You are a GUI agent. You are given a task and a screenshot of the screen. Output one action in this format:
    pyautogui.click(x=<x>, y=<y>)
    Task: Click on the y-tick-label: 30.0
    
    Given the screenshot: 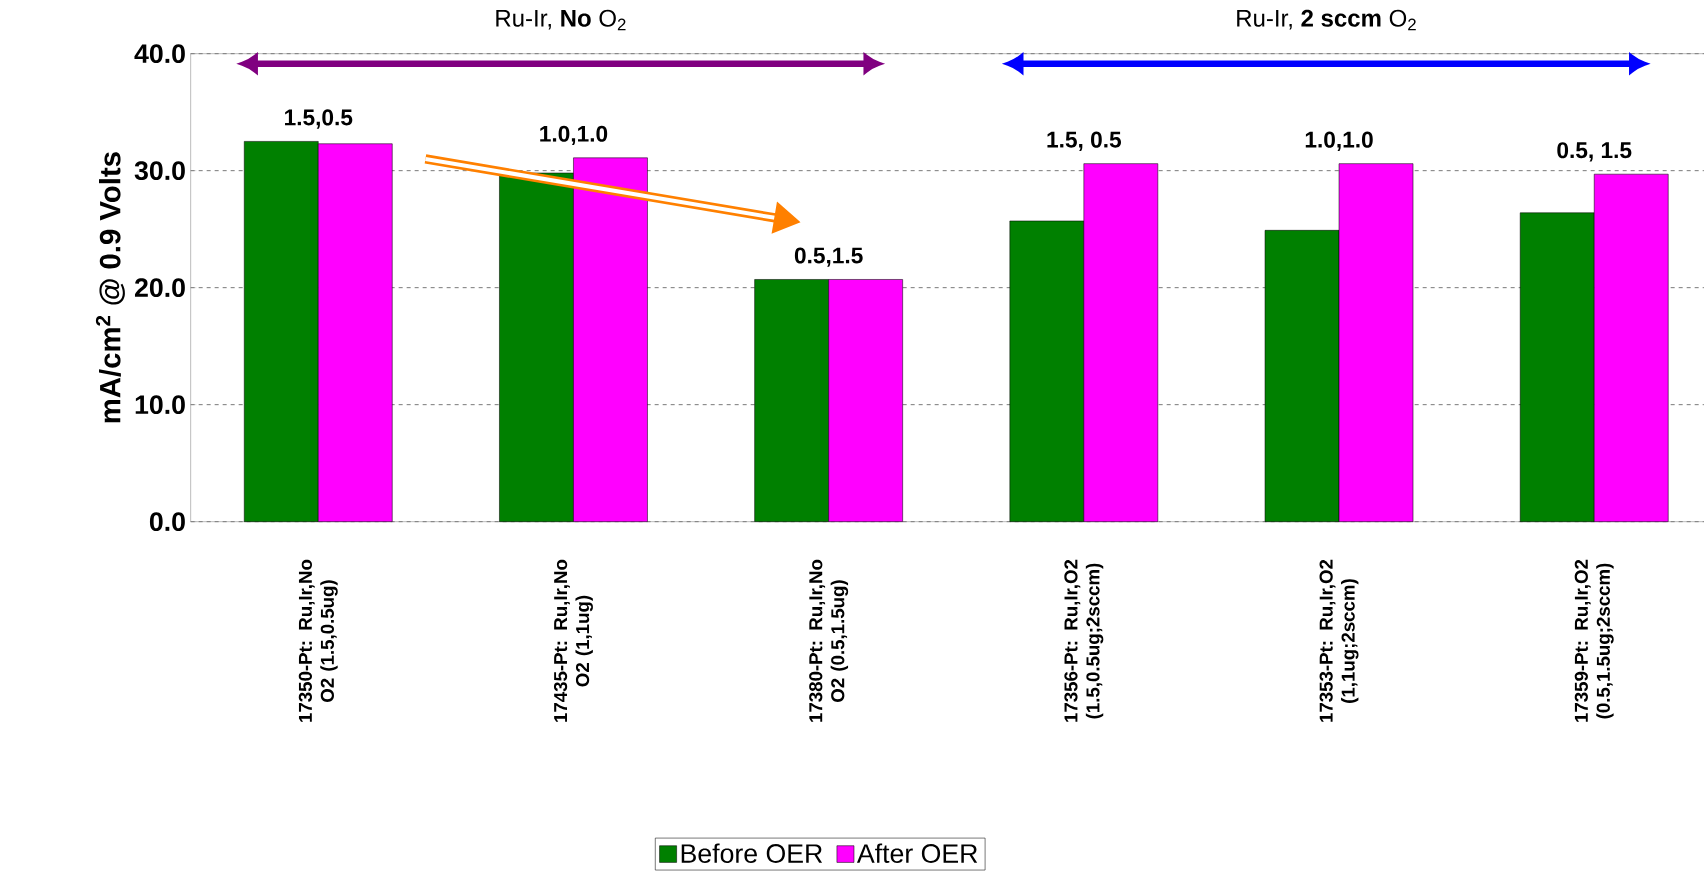 What is the action you would take?
    pyautogui.click(x=159, y=171)
    